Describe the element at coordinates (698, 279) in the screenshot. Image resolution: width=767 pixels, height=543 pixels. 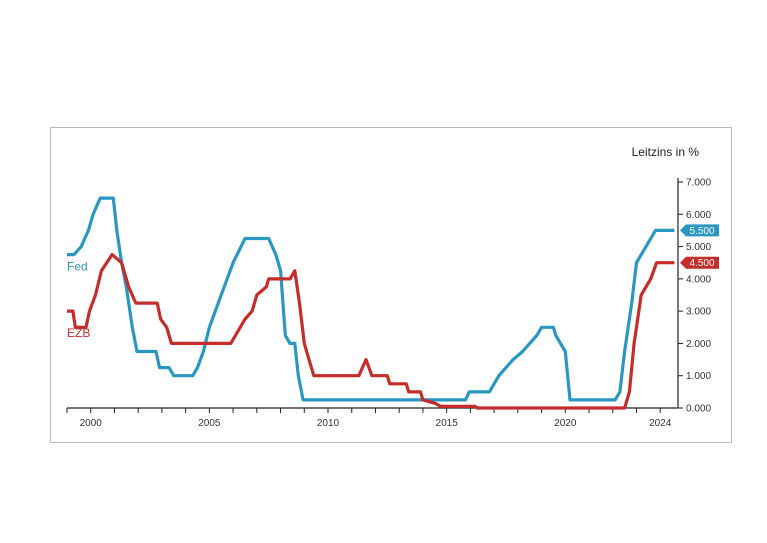
I see `y-tick-label: 4.000` at that location.